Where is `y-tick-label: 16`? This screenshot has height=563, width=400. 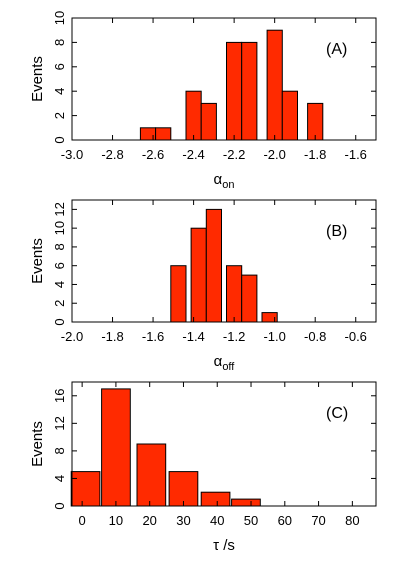 y-tick-label: 16 is located at coordinates (59, 396).